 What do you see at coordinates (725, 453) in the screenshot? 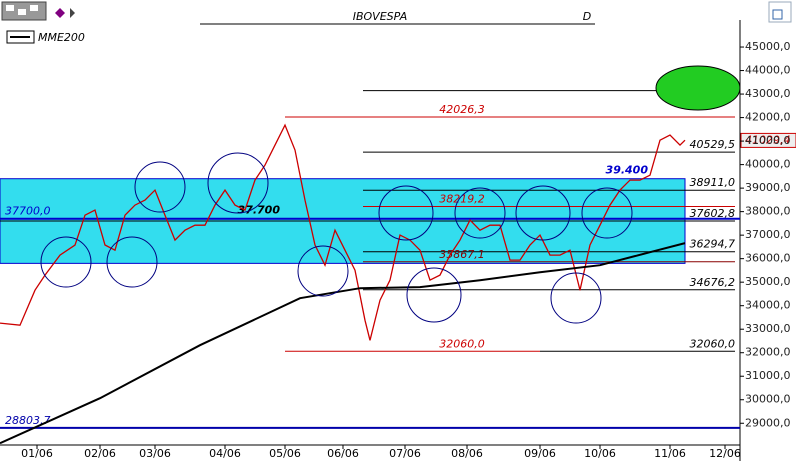
I see `x-tick-label: 12/06` at bounding box center [725, 453].